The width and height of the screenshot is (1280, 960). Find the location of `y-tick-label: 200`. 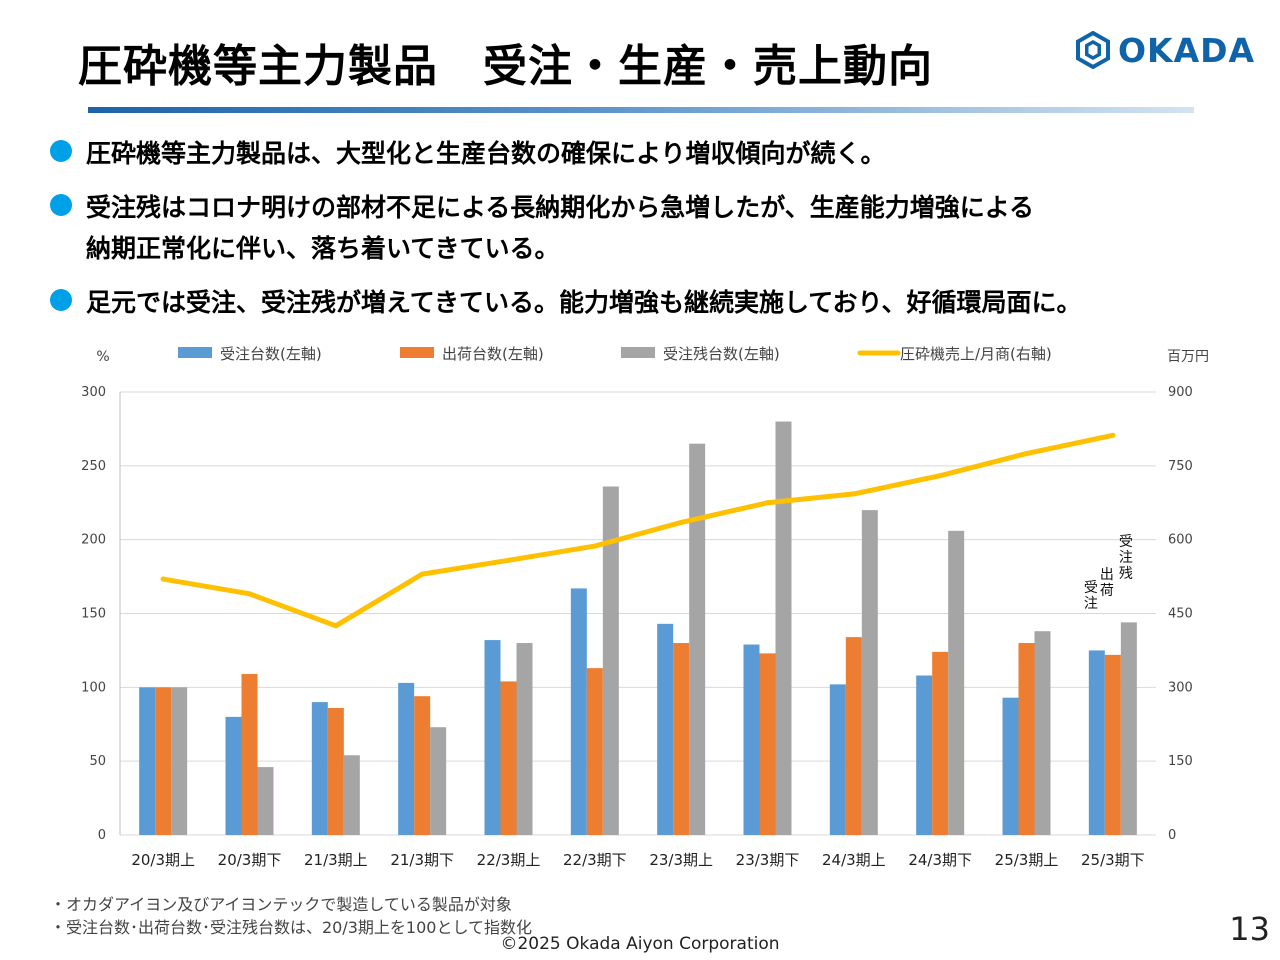

y-tick-label: 200 is located at coordinates (93, 540).